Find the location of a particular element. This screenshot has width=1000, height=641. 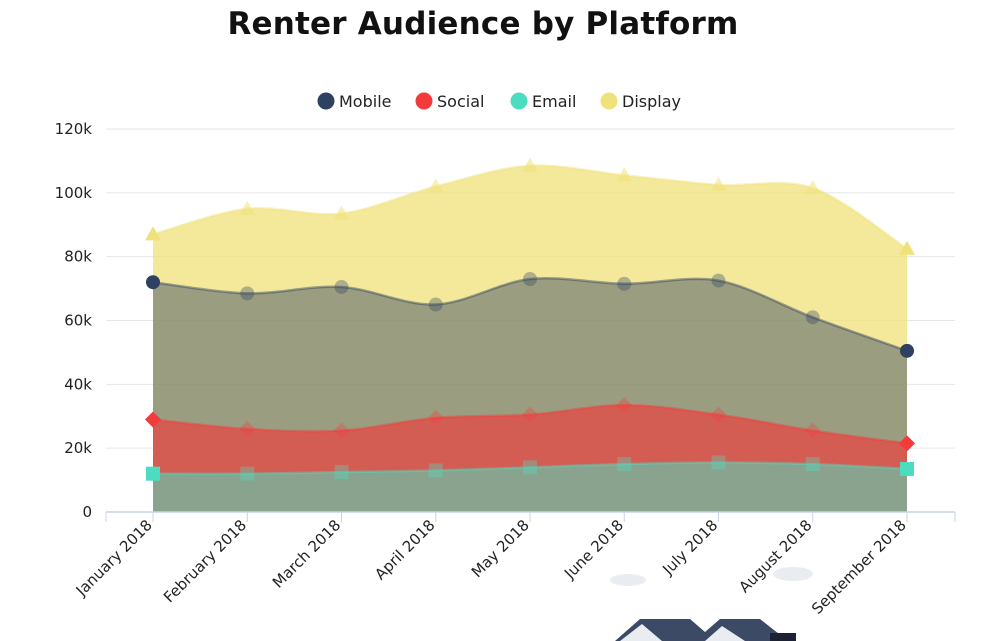

decorative-illustration is located at coordinates (711, 604).